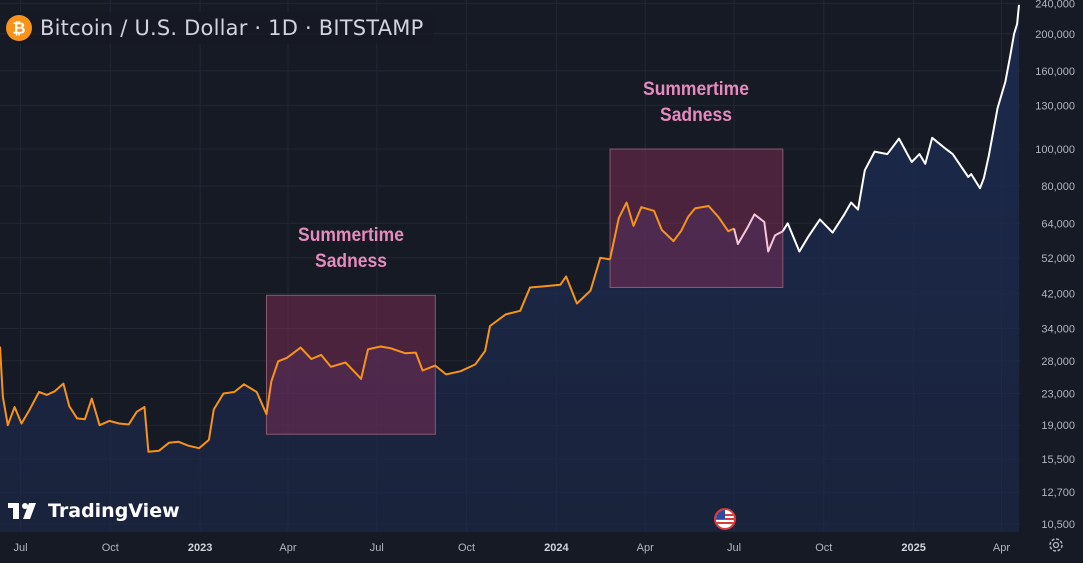 This screenshot has height=563, width=1083. Describe the element at coordinates (1055, 5) in the screenshot. I see `y-tick-label: 240,000` at that location.